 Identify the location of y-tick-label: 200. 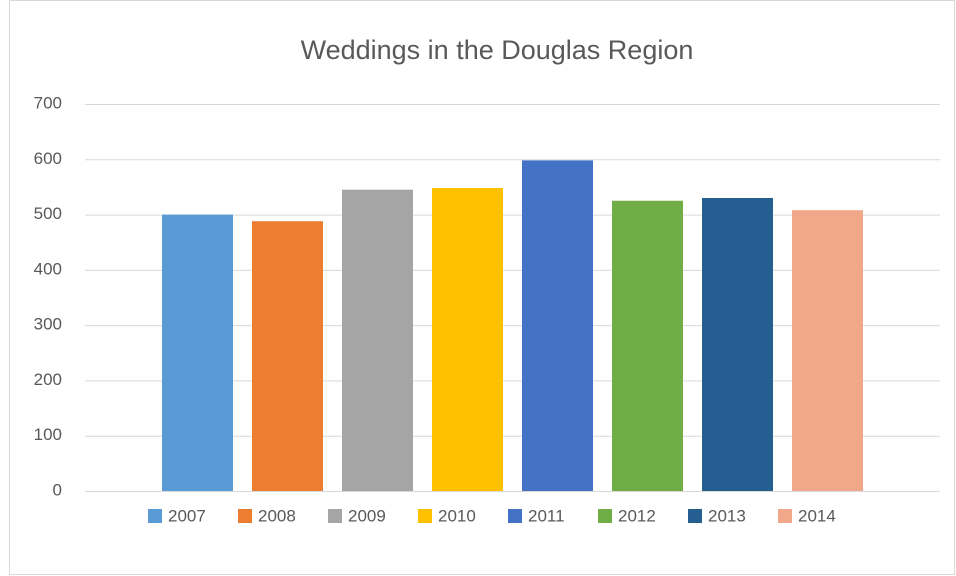
(48, 379).